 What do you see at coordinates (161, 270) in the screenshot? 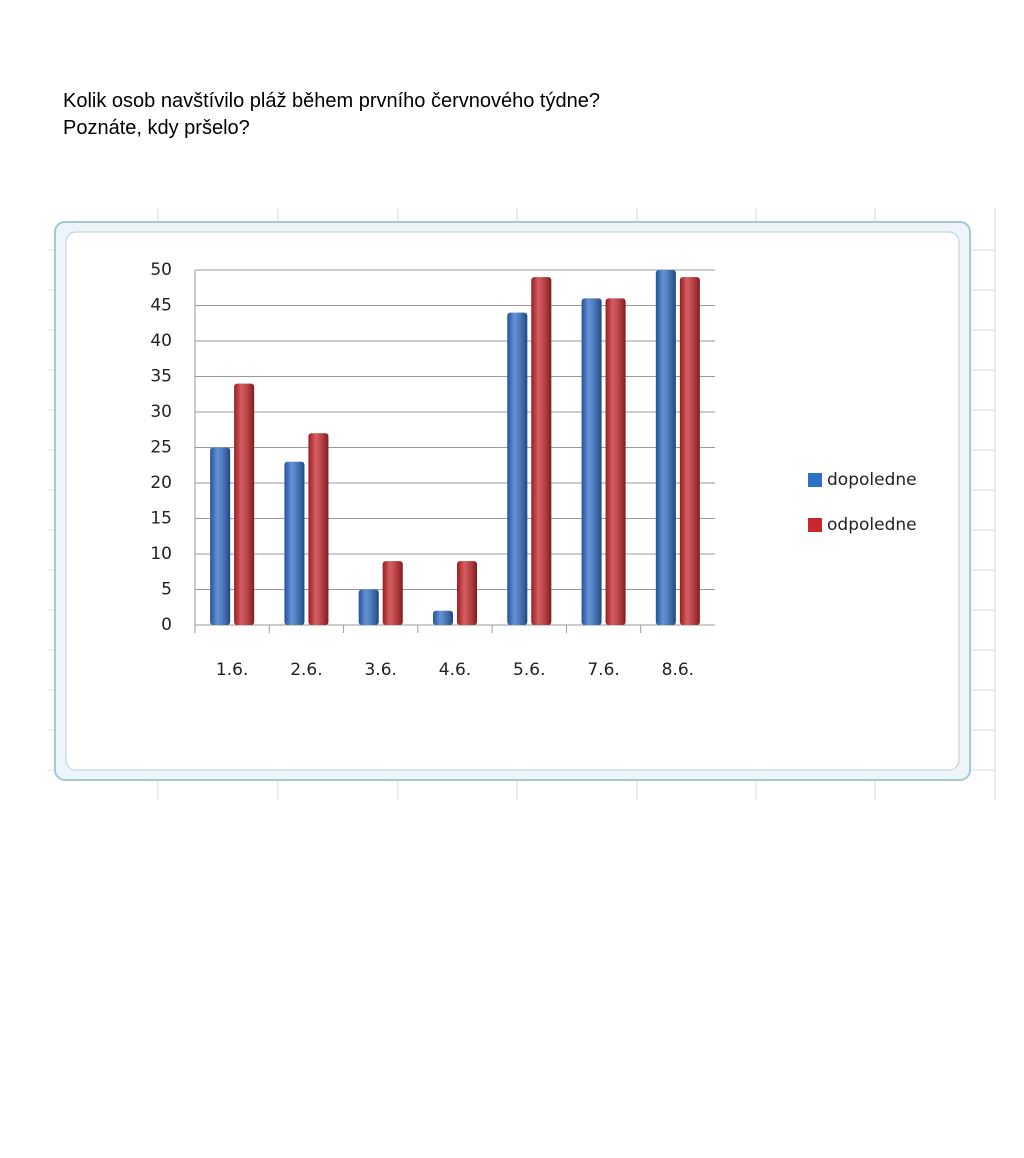
I see `y-tick-label: 50` at bounding box center [161, 270].